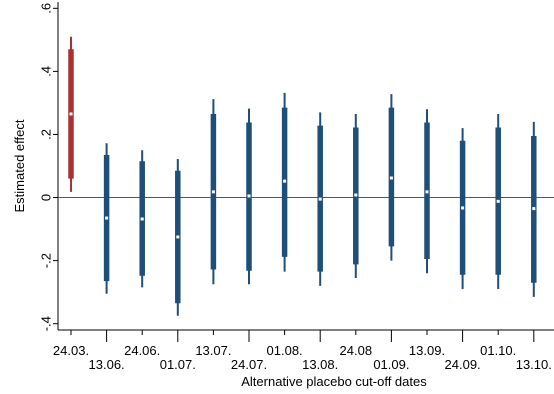  Describe the element at coordinates (534, 364) in the screenshot. I see `x-tick-label: 13.10.` at that location.